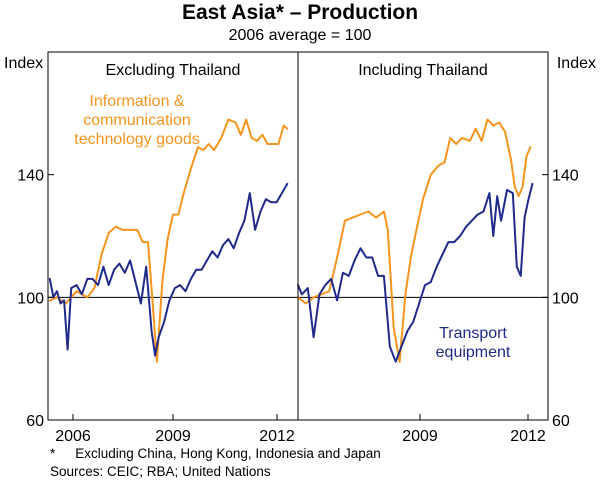 This screenshot has height=484, width=600. What do you see at coordinates (137, 120) in the screenshot?
I see `series-label-ict-line-2: communication` at bounding box center [137, 120].